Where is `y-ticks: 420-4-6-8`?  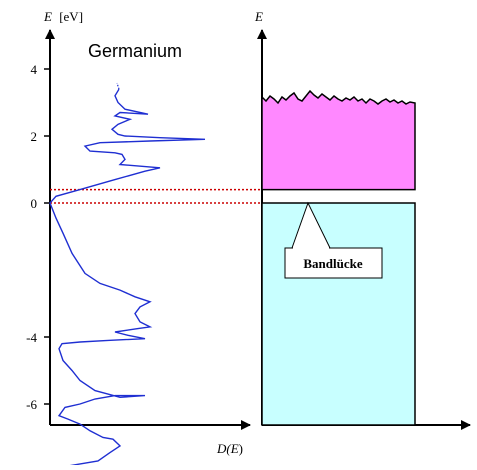
y-ticks: 420-4-6-8 is located at coordinates (38, 266).